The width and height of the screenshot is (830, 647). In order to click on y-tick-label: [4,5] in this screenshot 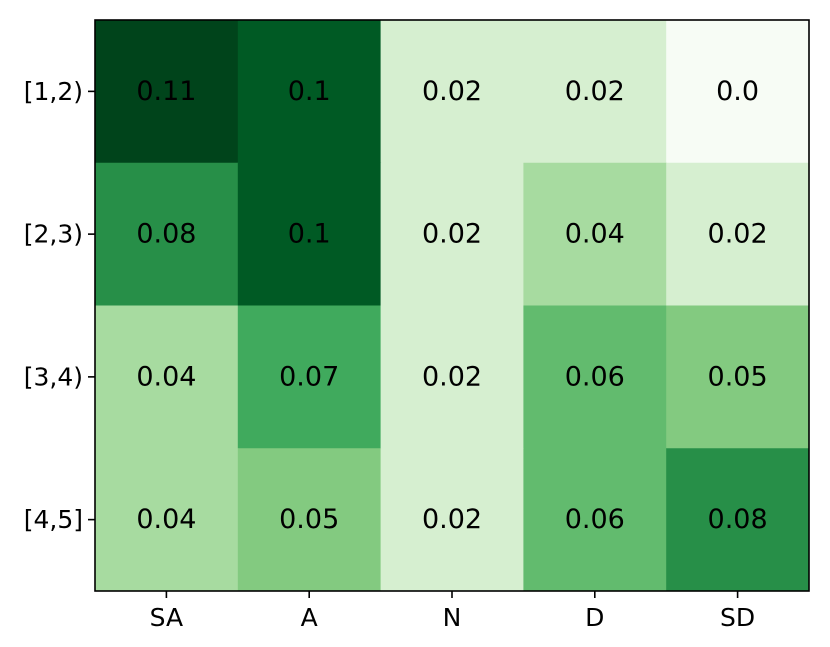, I will do `click(53, 519)`.